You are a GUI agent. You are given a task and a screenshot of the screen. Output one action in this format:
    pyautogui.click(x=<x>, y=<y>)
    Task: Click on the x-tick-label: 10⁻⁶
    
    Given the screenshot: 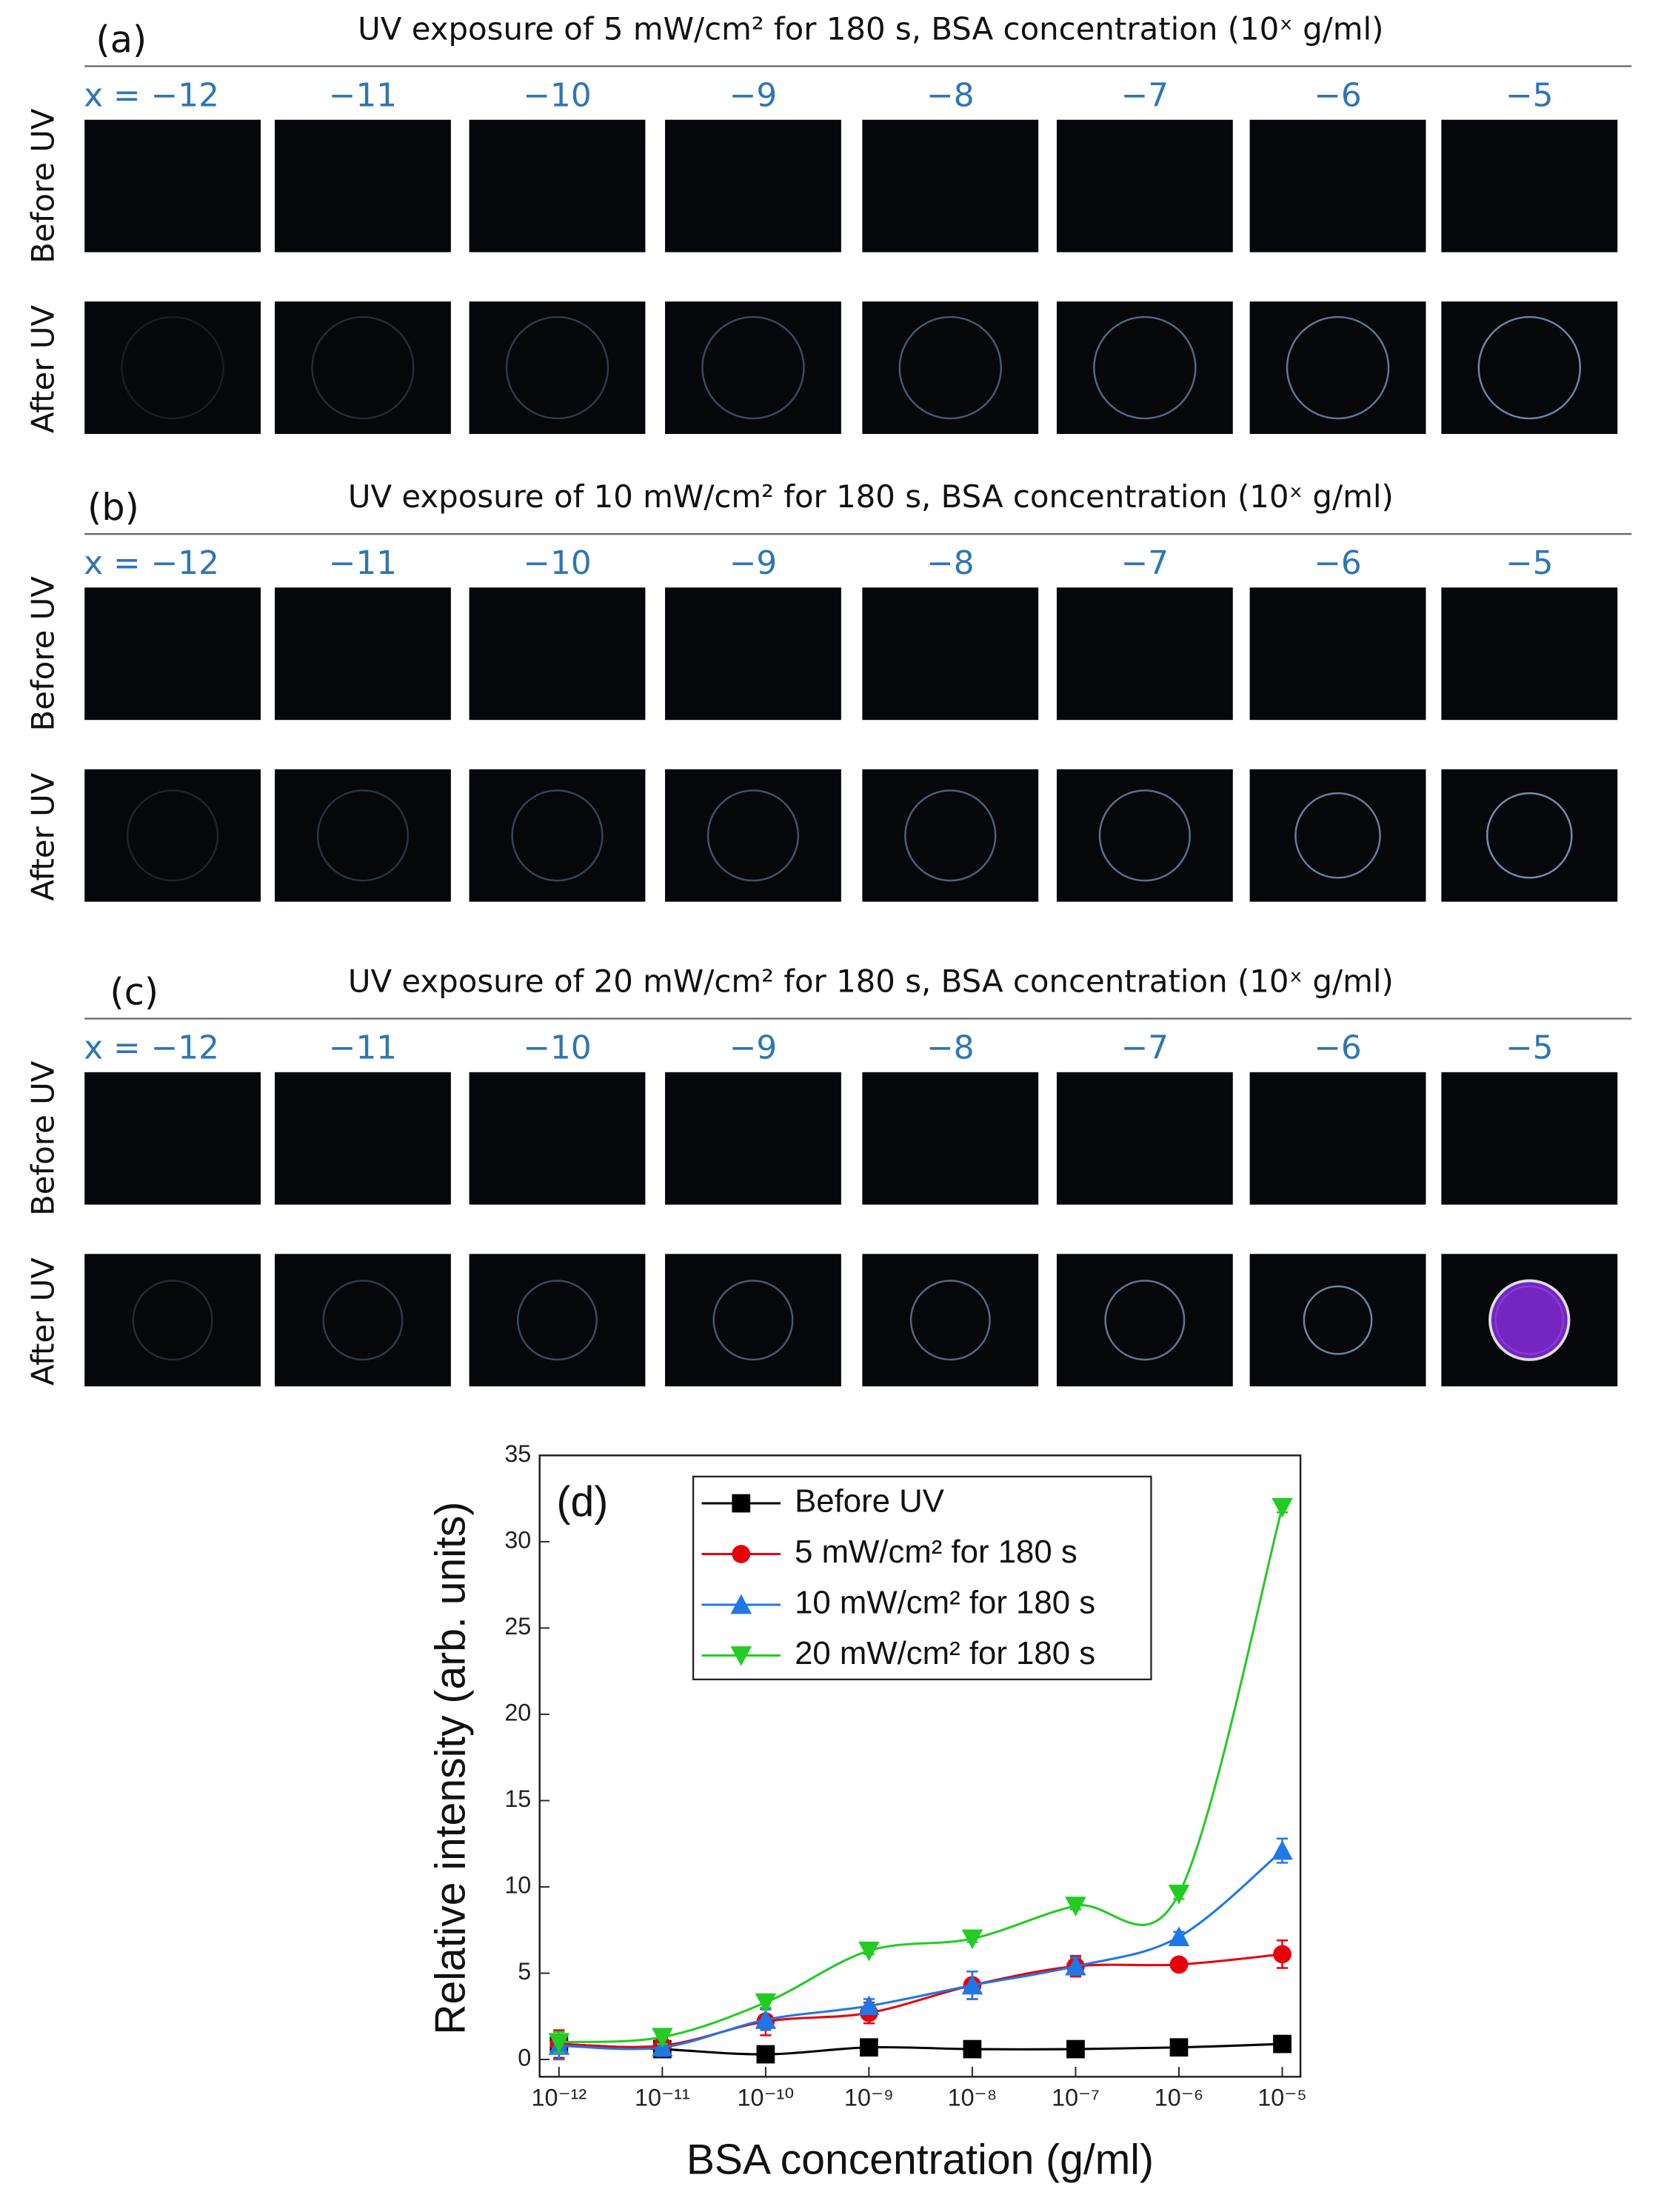 What is the action you would take?
    pyautogui.click(x=1179, y=2097)
    